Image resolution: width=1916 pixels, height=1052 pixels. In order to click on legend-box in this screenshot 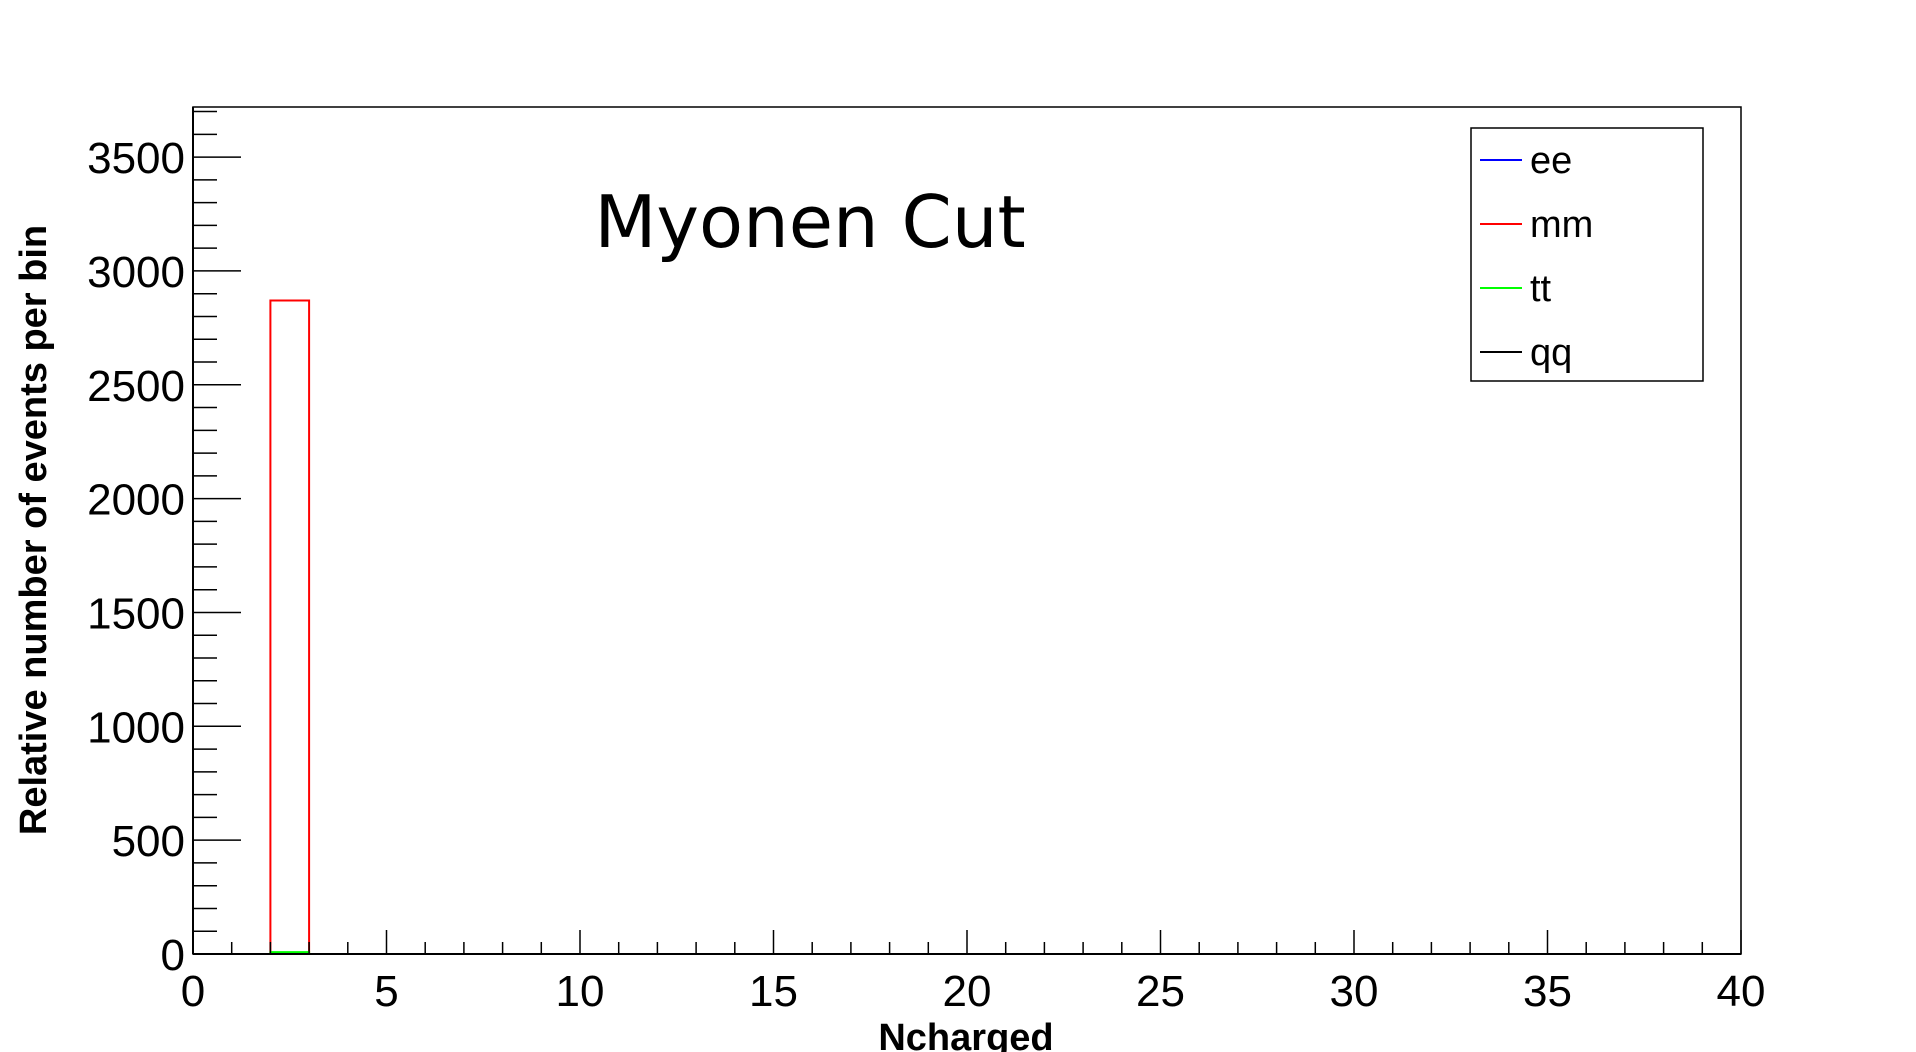, I will do `click(1587, 254)`.